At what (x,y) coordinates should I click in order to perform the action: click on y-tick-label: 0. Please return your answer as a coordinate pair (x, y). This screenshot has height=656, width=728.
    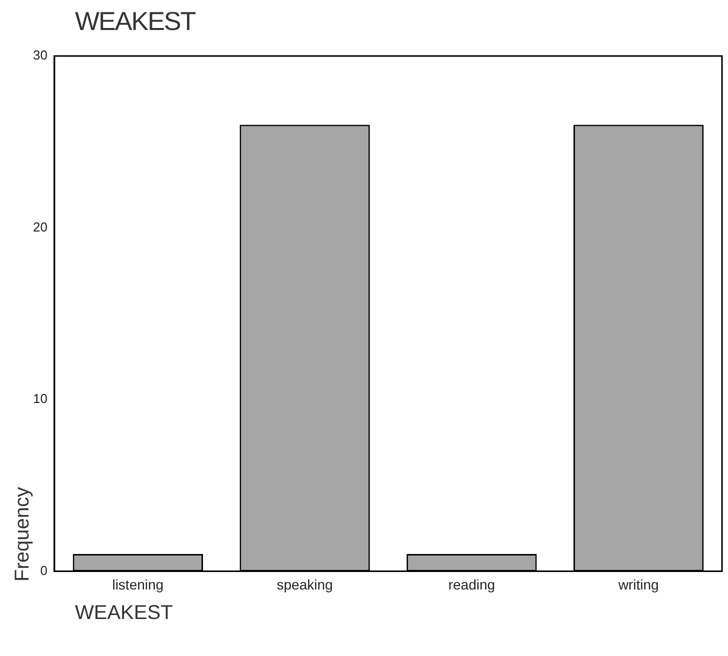
    Looking at the image, I should click on (44, 570).